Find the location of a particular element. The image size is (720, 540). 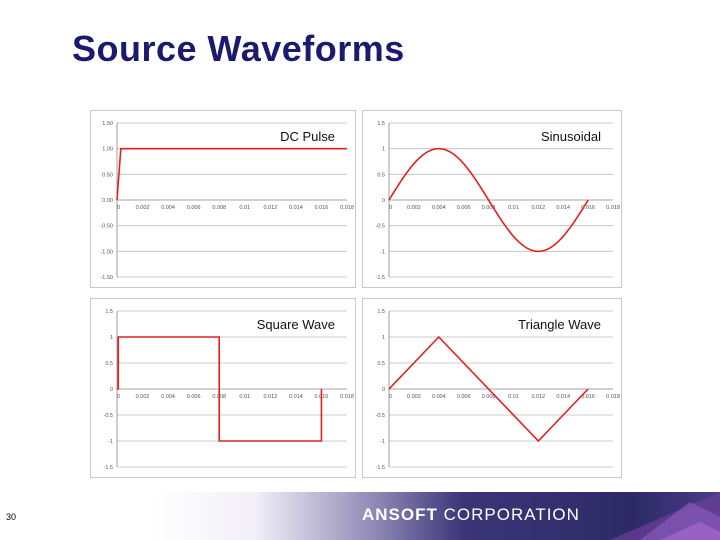

brand-bold: ANSOFT is located at coordinates (400, 514).